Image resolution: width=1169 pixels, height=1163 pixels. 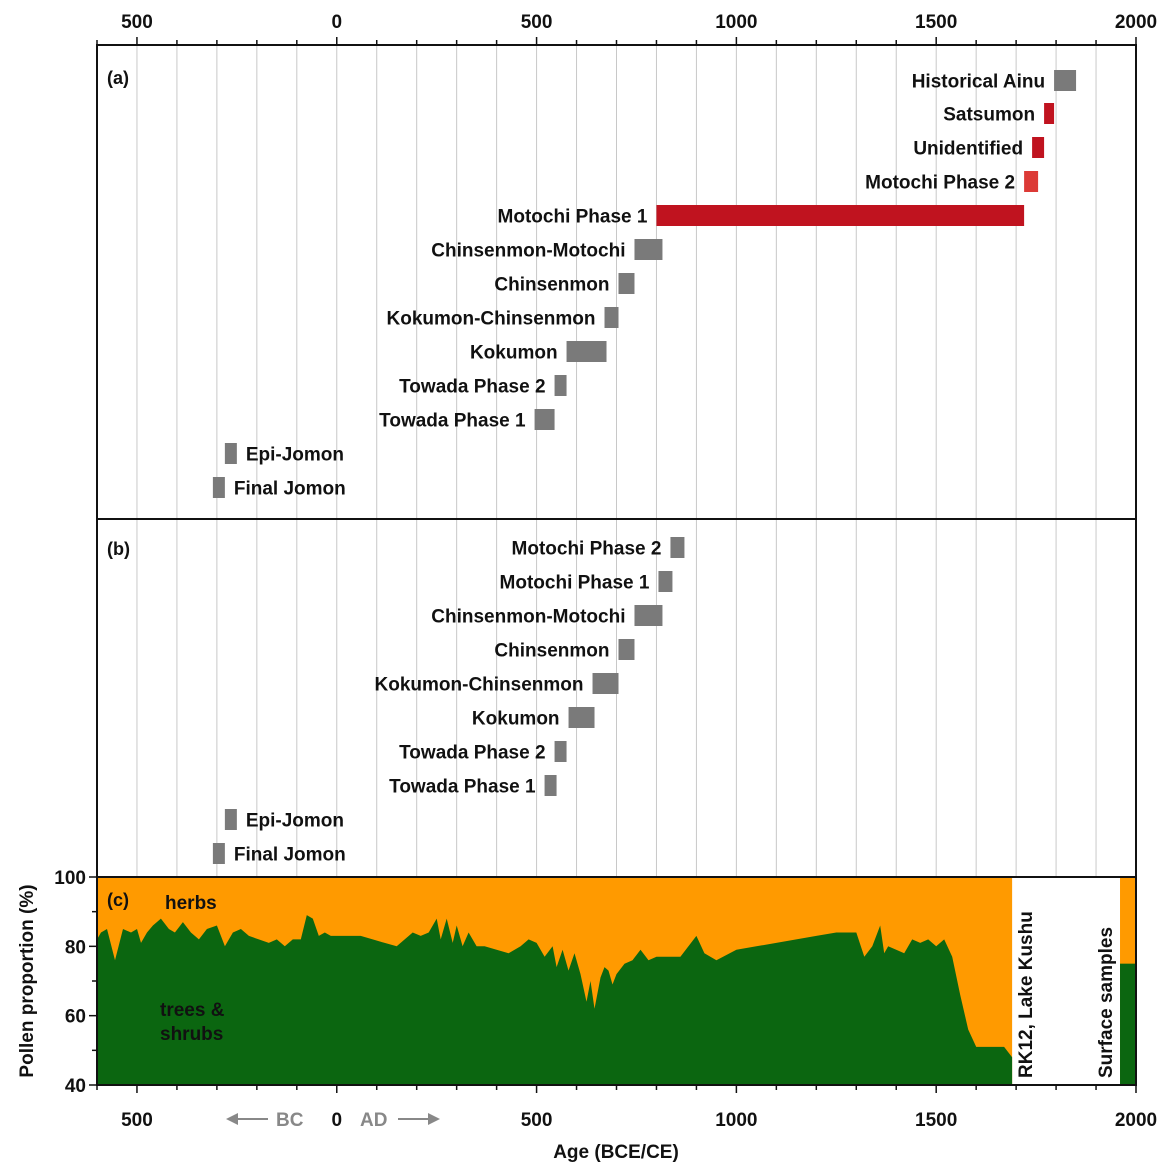 I want to click on trees-area, so click(x=555, y=1000).